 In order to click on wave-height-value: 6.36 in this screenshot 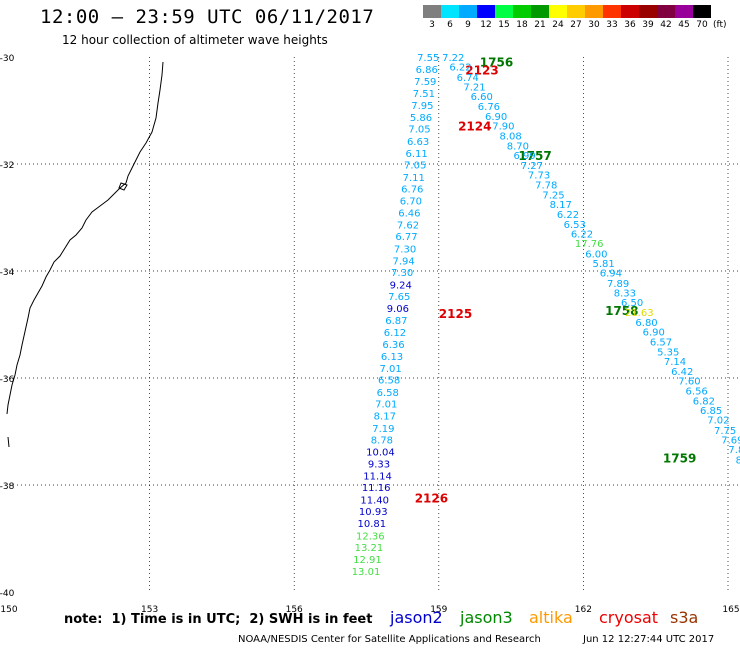, I will do `click(393, 345)`.